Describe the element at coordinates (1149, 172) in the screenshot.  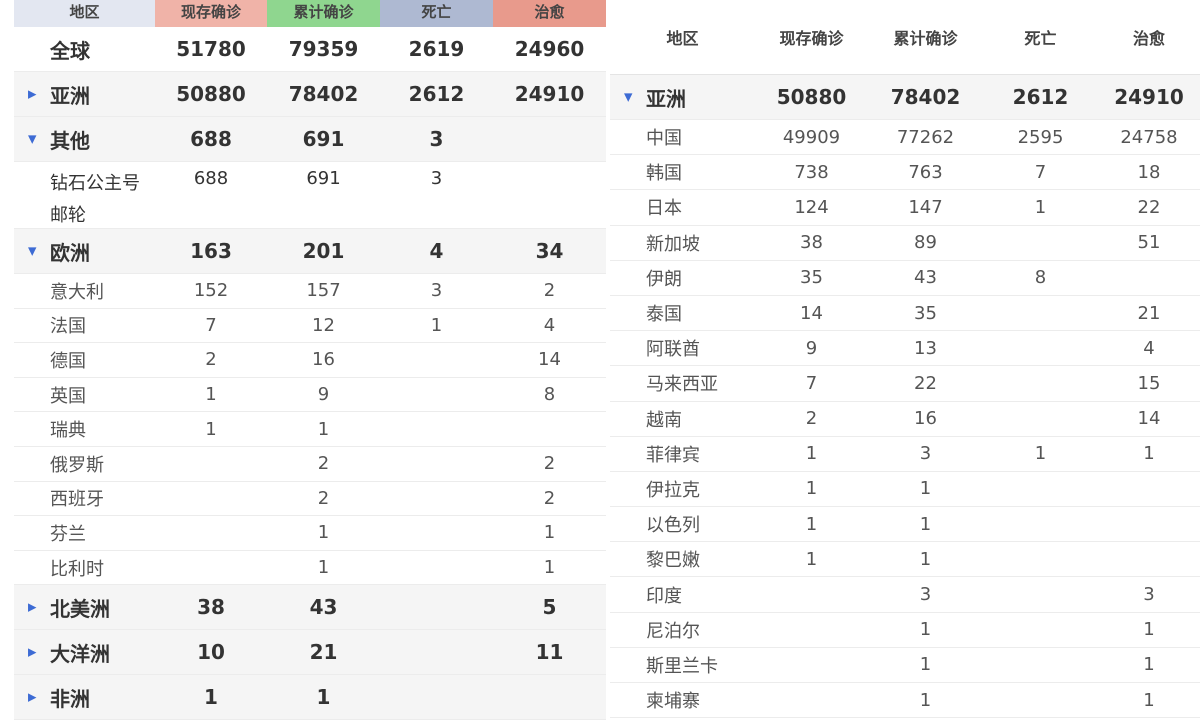
I see `value-cell: 18` at that location.